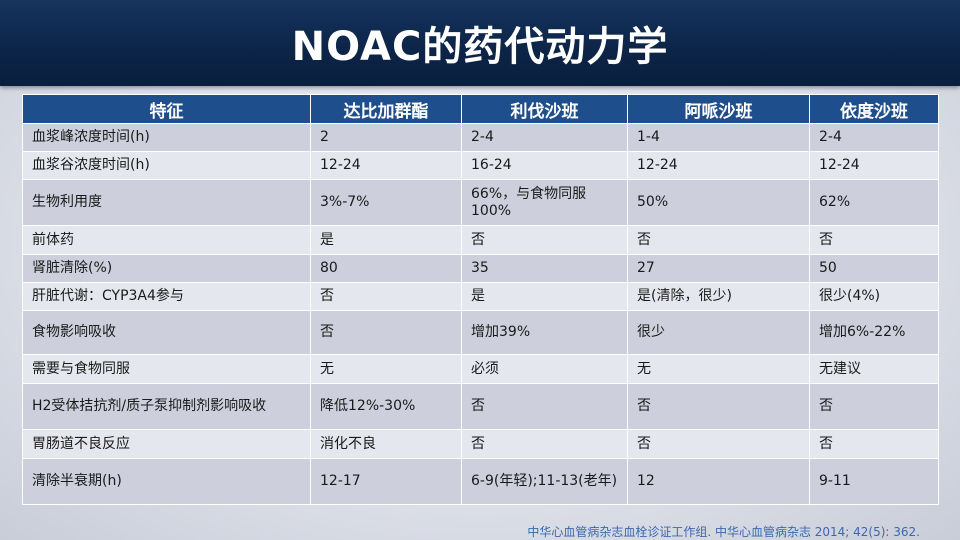  Describe the element at coordinates (166, 137) in the screenshot. I see `table-cell: 血浆峰浓度时间(h)` at that location.